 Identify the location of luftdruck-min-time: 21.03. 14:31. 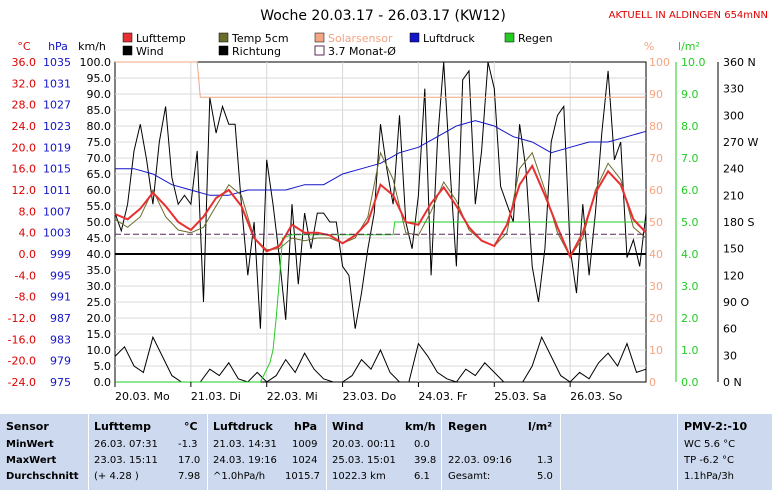
(245, 444).